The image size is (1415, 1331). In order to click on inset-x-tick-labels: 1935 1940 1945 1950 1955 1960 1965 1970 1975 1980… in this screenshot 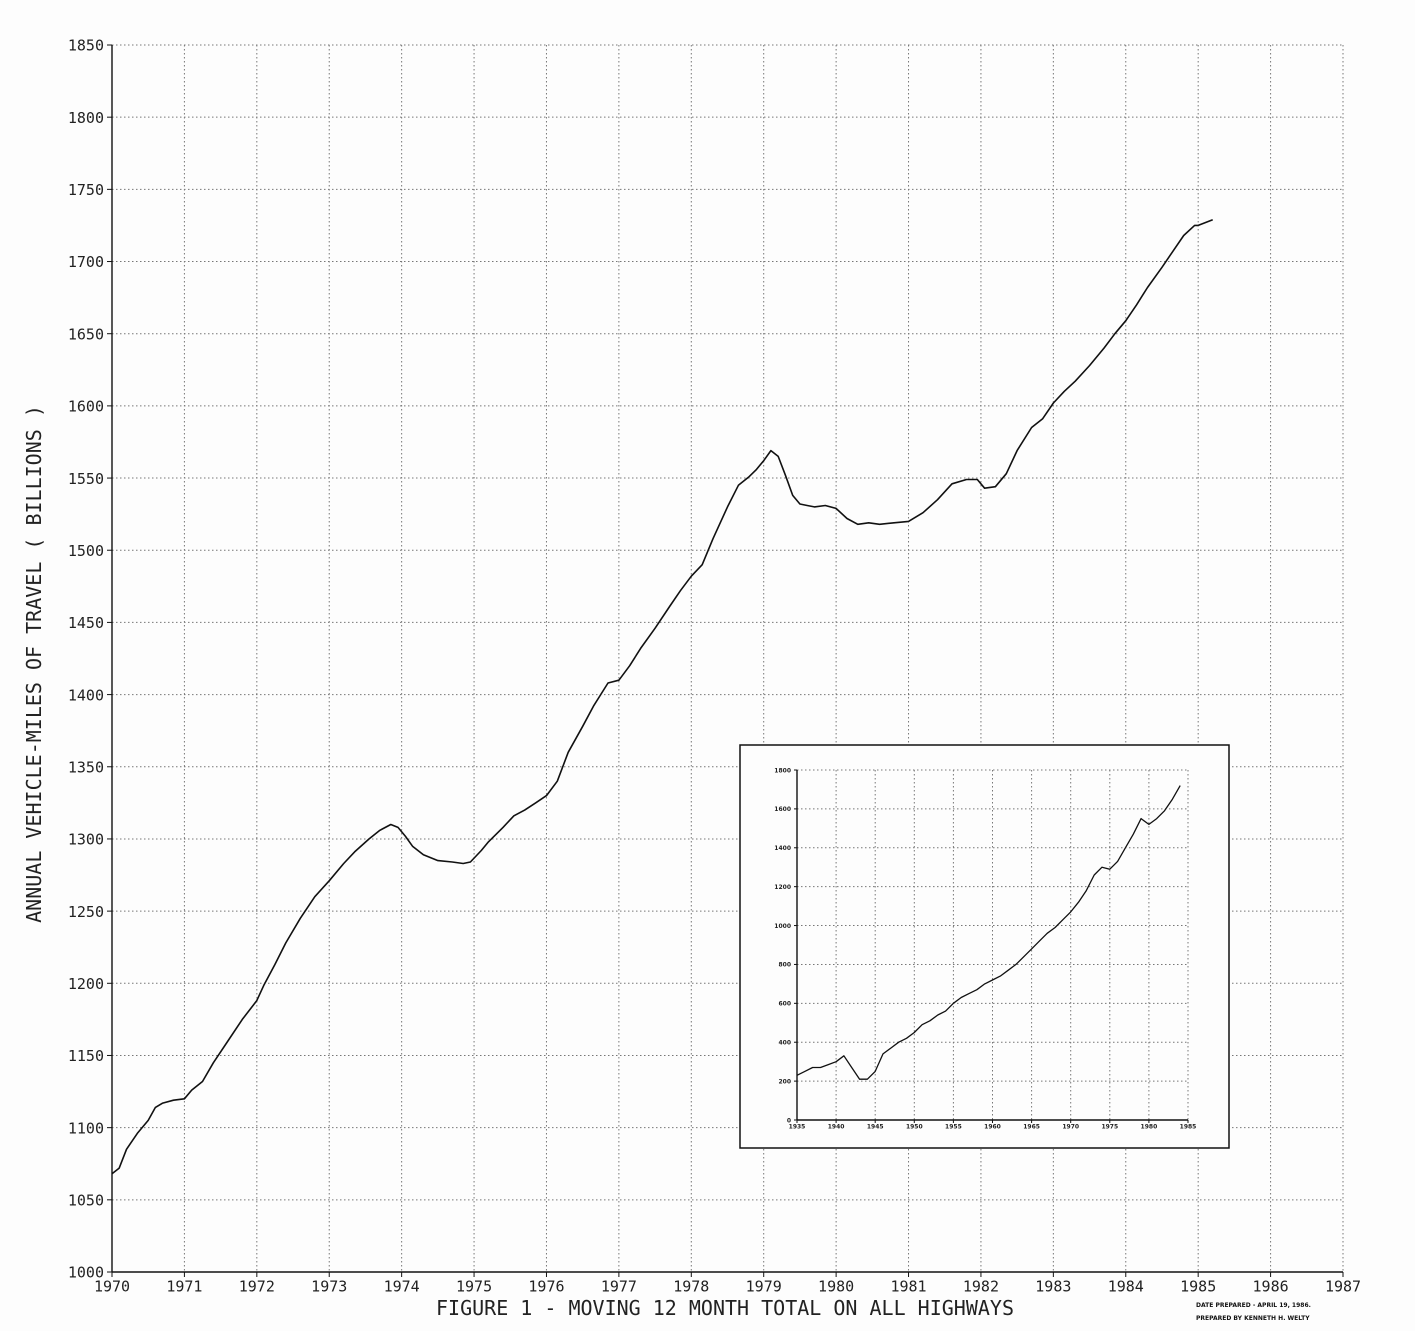, I will do `click(993, 1127)`.